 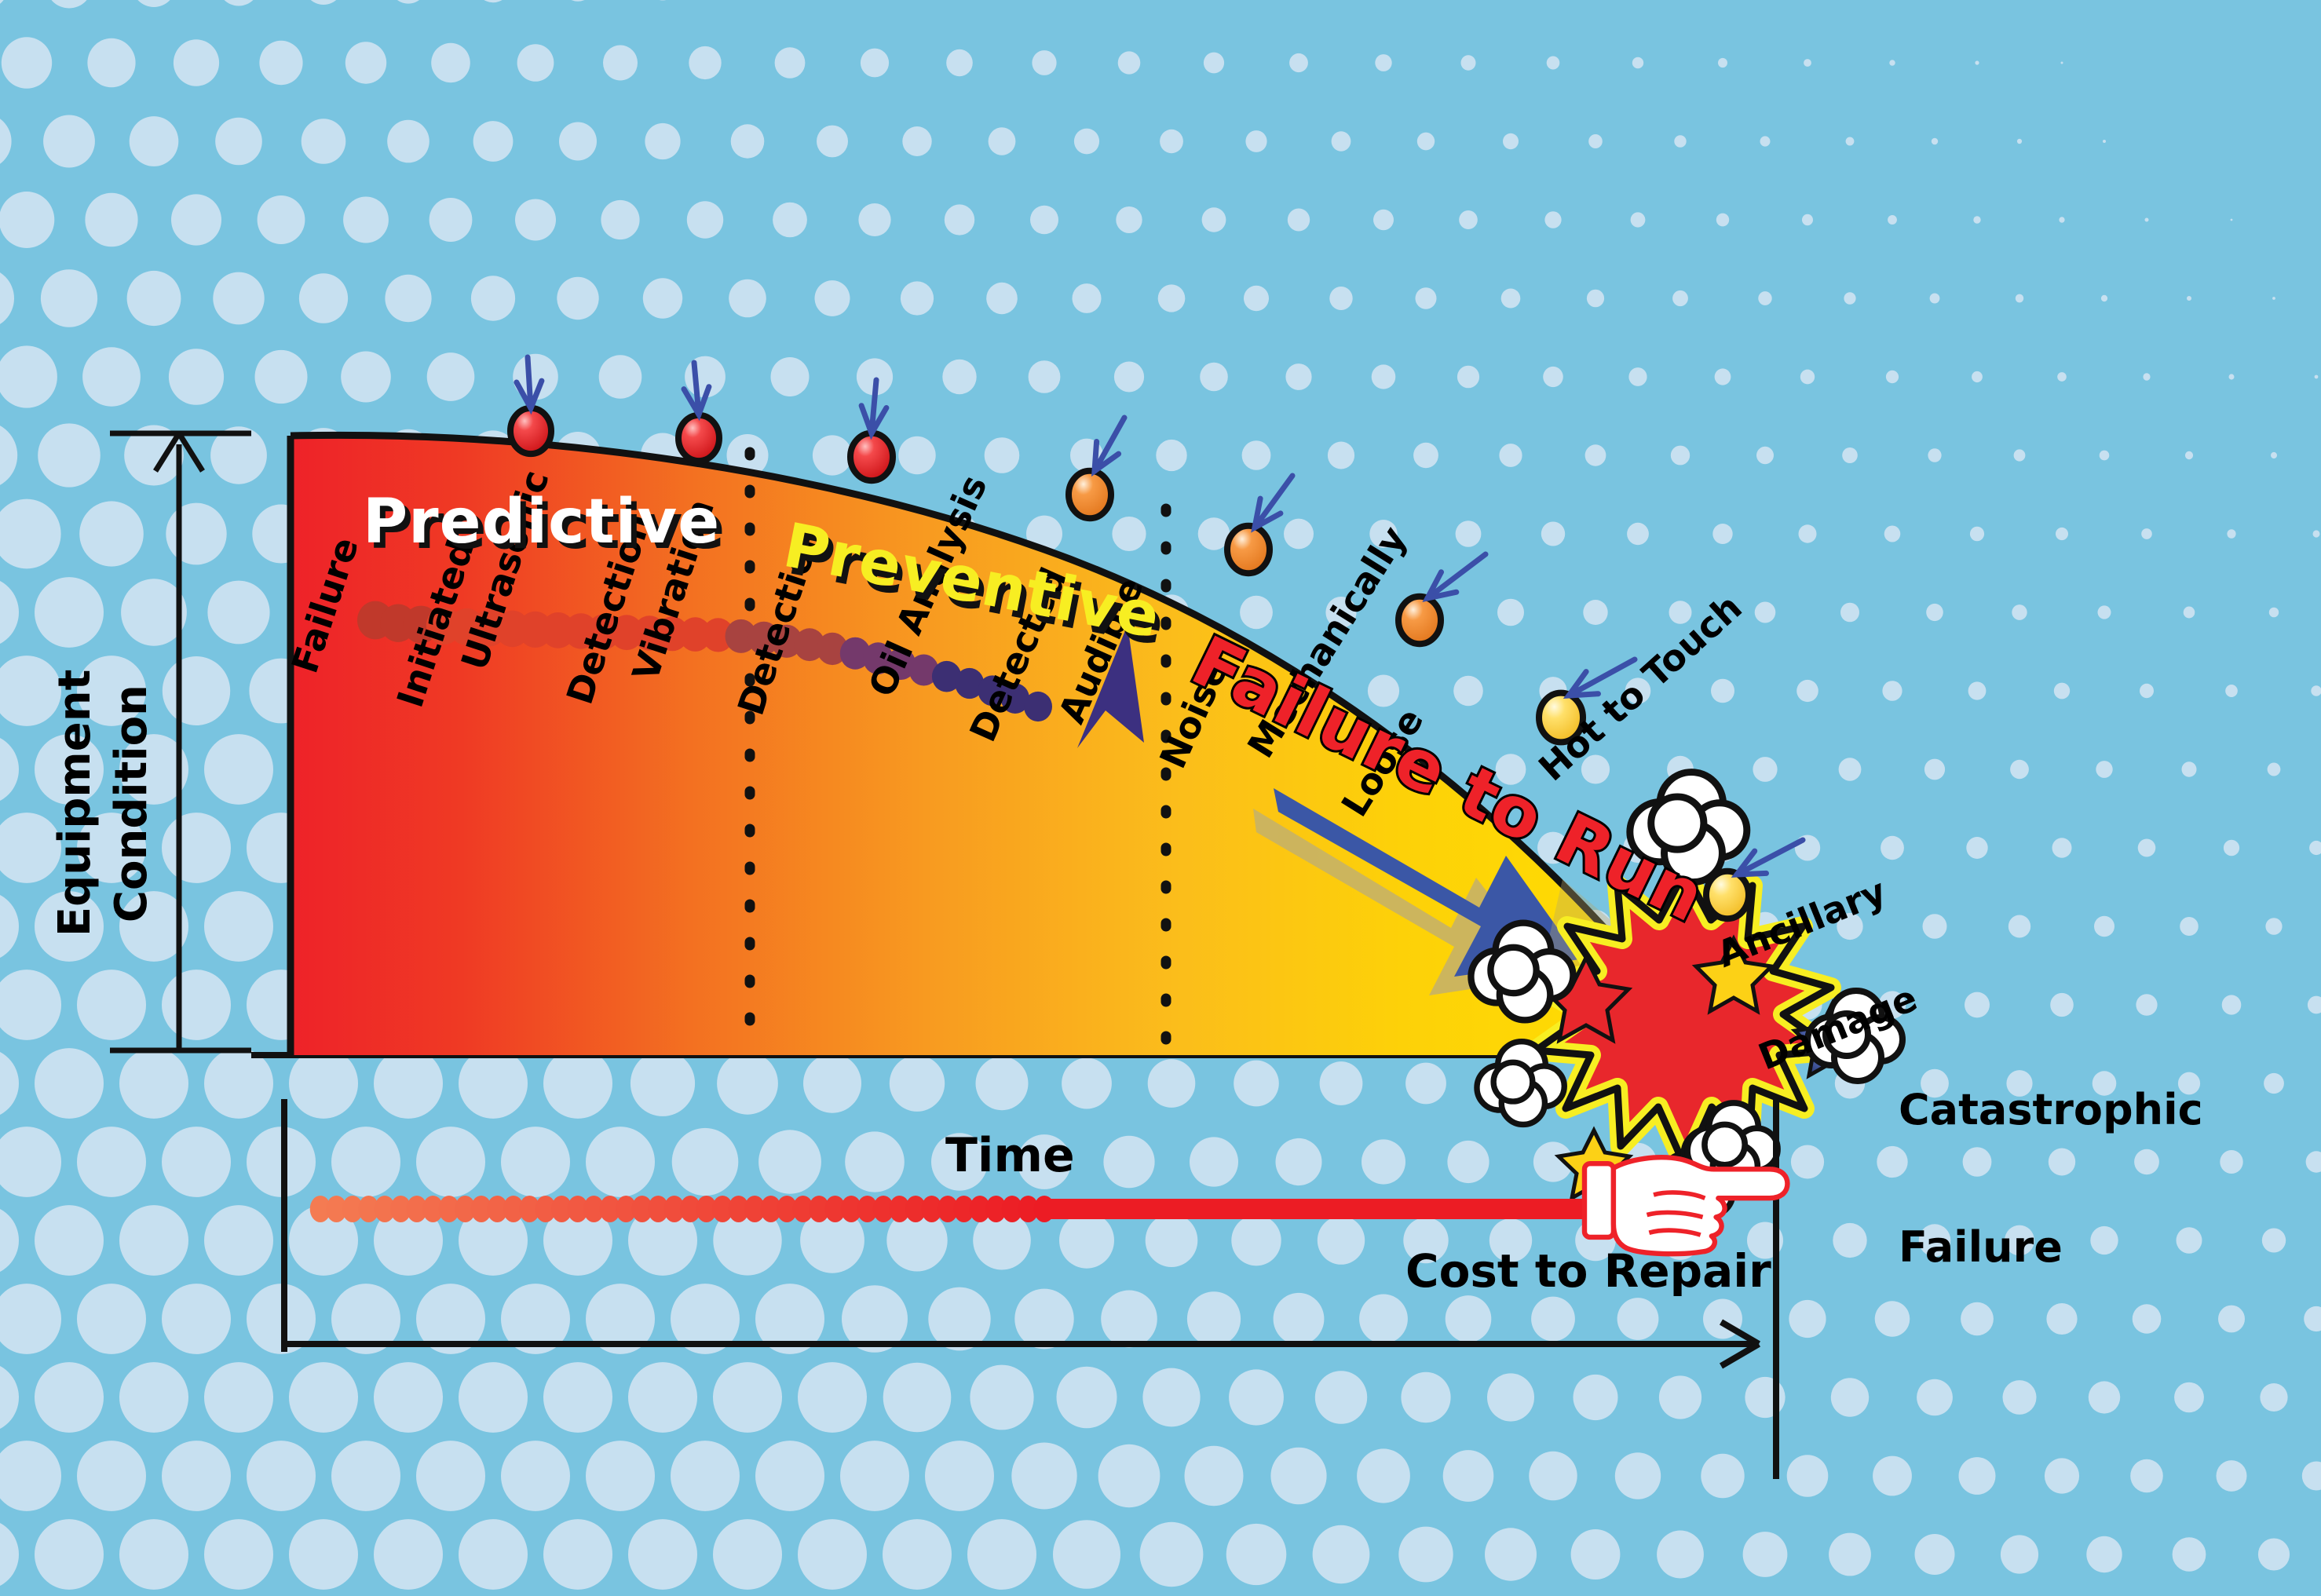 I want to click on pointing-hand-icon, so click(x=1685, y=1206).